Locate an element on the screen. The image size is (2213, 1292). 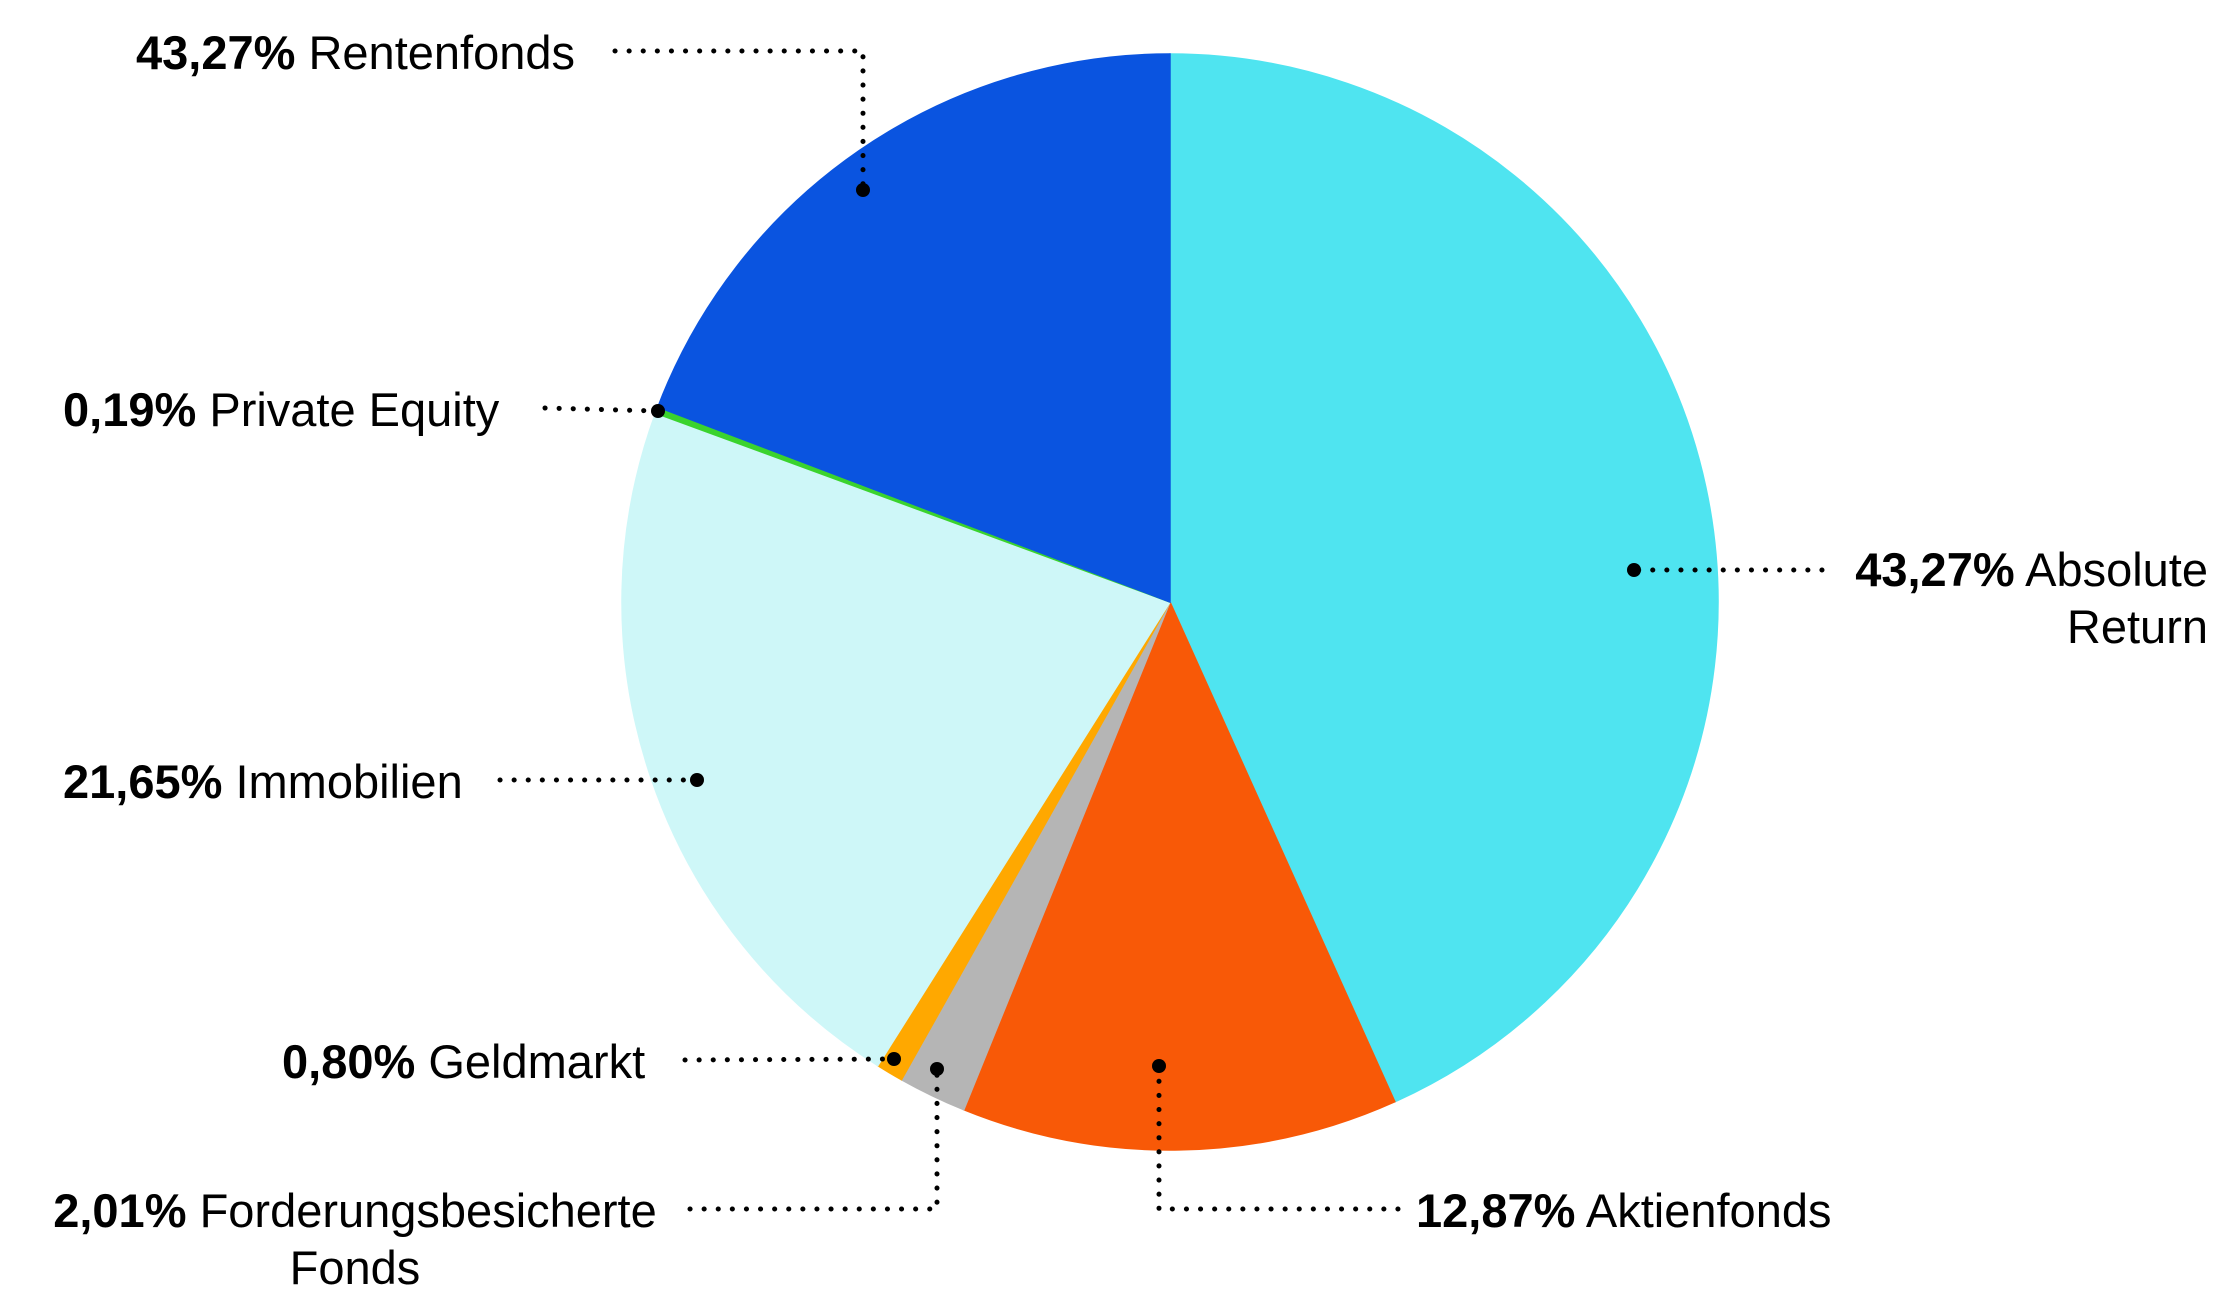
label-forderungsbesicherte-pct: 2,01% is located at coordinates (120, 1210).